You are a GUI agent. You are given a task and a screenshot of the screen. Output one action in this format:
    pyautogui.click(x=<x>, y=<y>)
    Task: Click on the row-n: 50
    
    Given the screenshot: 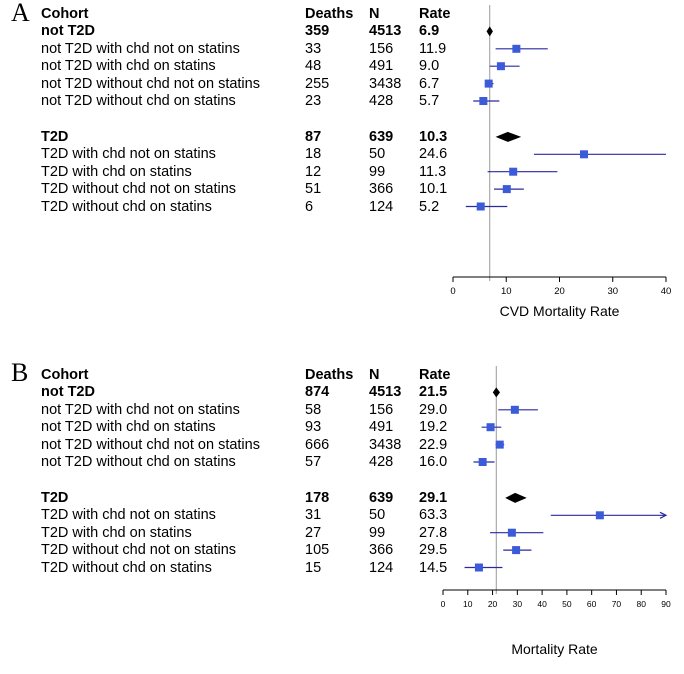 What is the action you would take?
    pyautogui.click(x=377, y=154)
    